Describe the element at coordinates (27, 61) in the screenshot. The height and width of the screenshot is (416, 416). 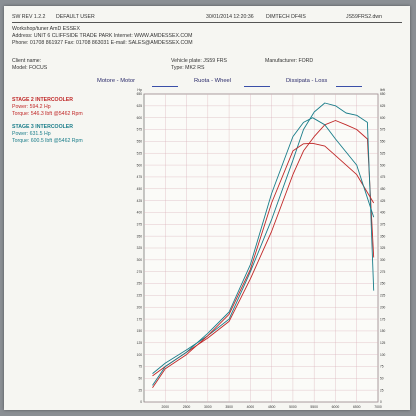
I see `client-name: Client name:` at that location.